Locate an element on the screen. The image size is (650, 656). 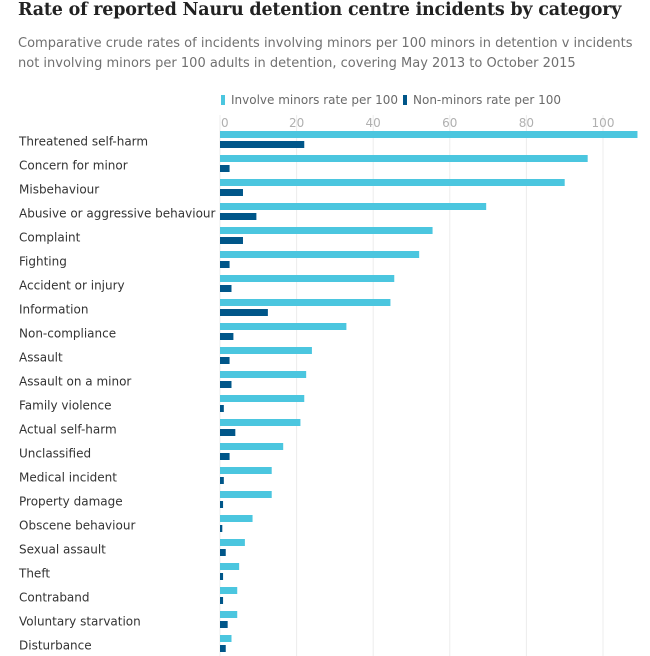
x-tick-label: 0 is located at coordinates (225, 123).